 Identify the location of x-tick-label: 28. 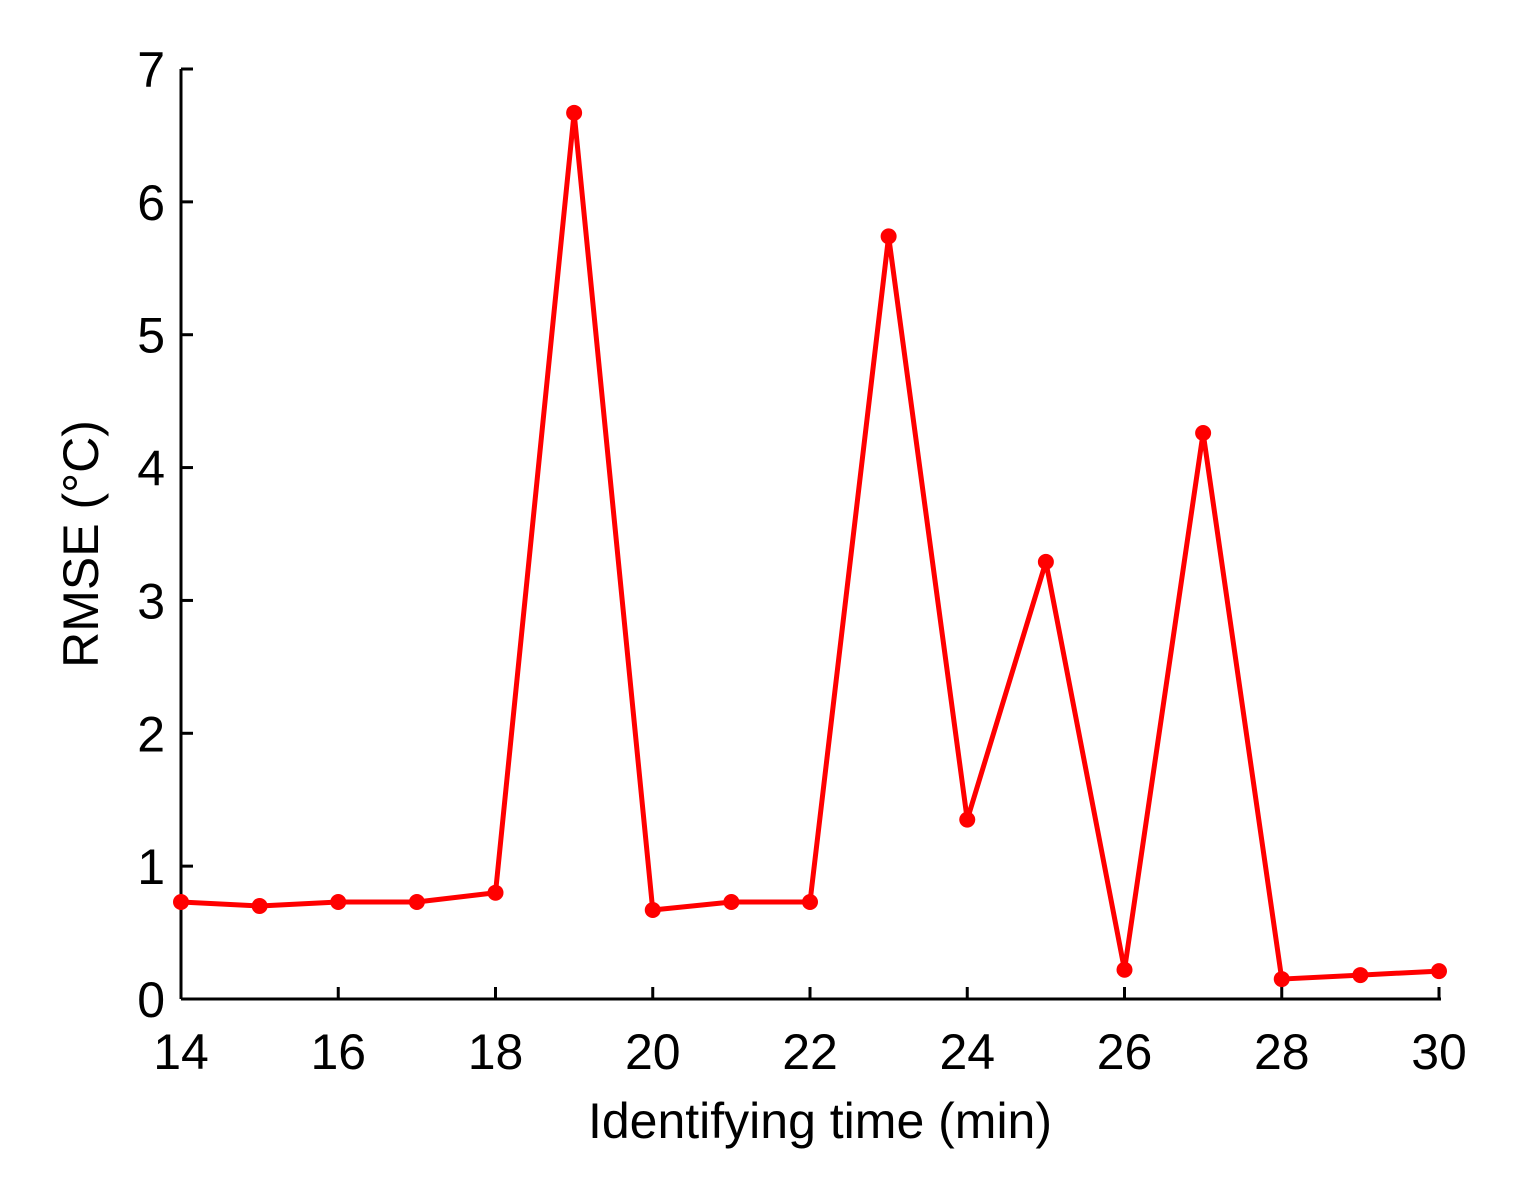
(1282, 1052).